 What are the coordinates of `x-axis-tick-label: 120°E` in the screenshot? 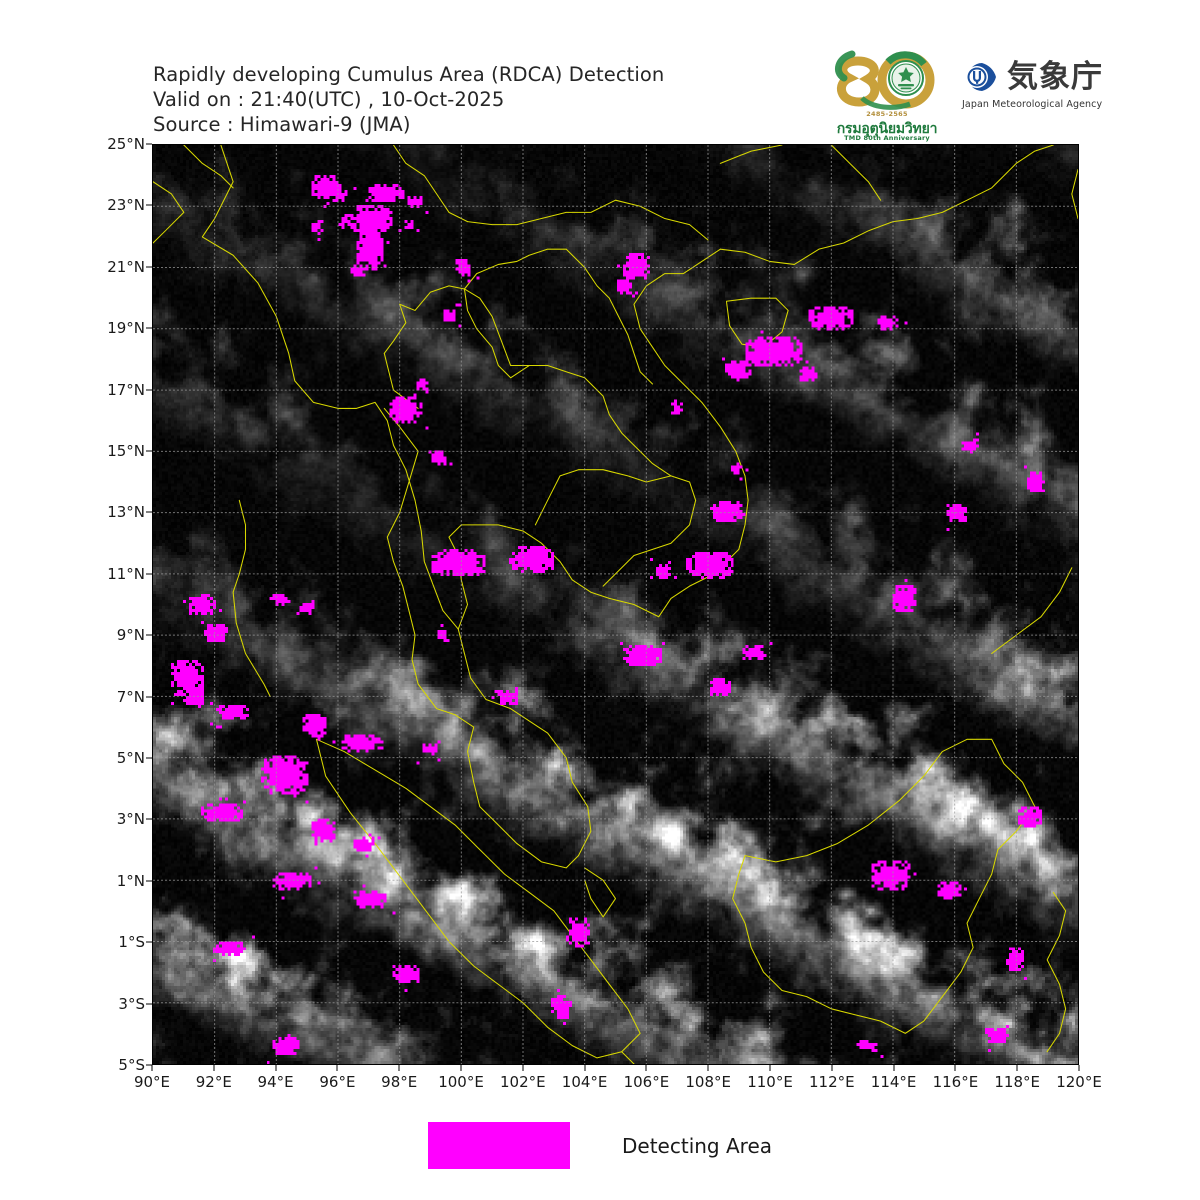 It's located at (1079, 1082).